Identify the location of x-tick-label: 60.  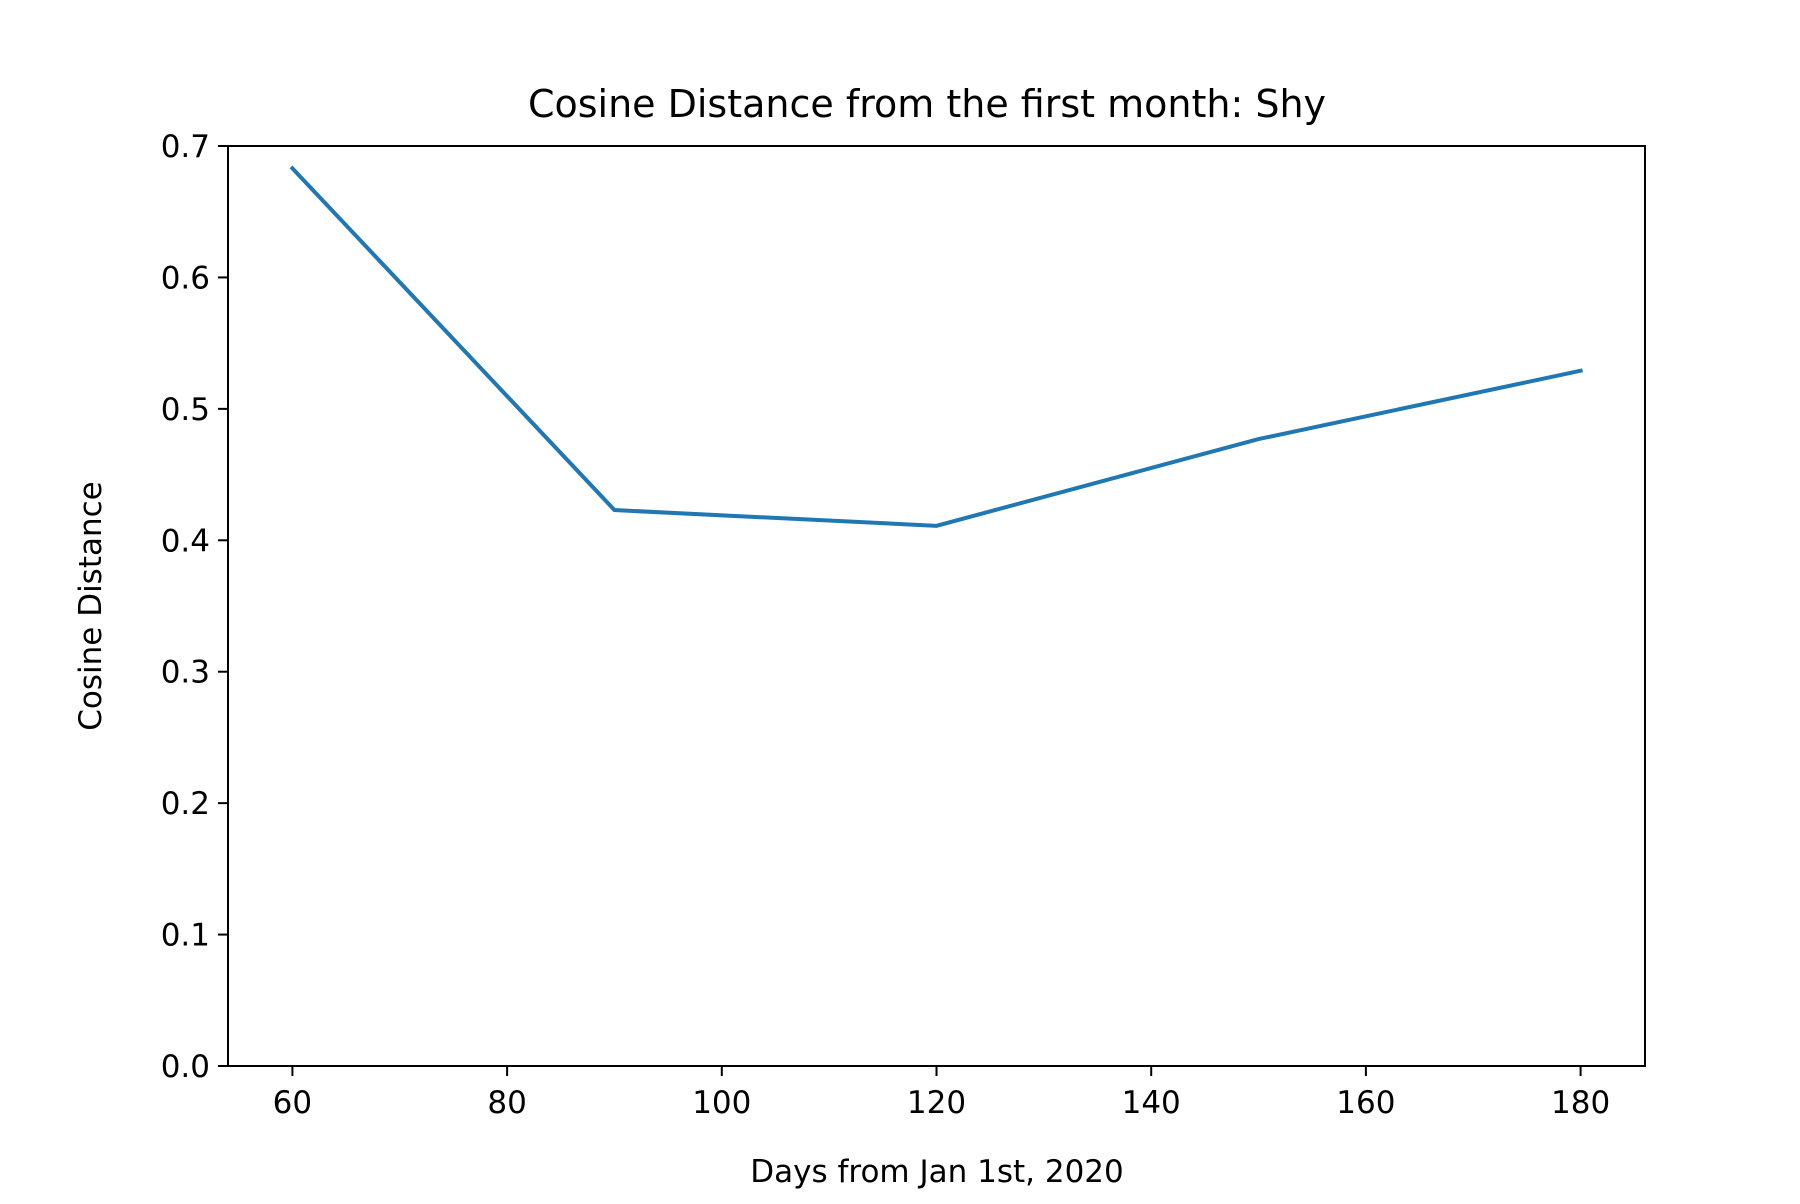
(292, 1103).